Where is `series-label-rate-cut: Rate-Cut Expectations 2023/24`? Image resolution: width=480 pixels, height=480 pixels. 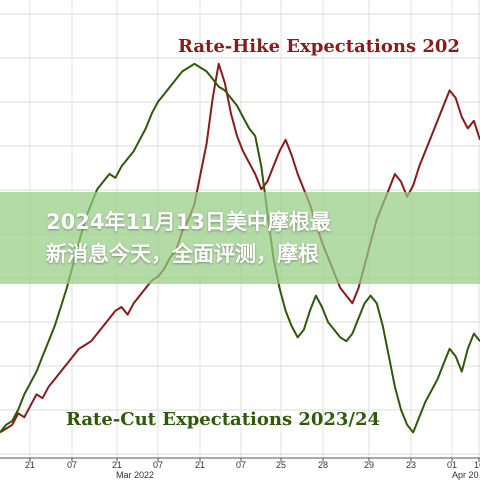 series-label-rate-cut: Rate-Cut Expectations 2023/24 is located at coordinates (223, 419).